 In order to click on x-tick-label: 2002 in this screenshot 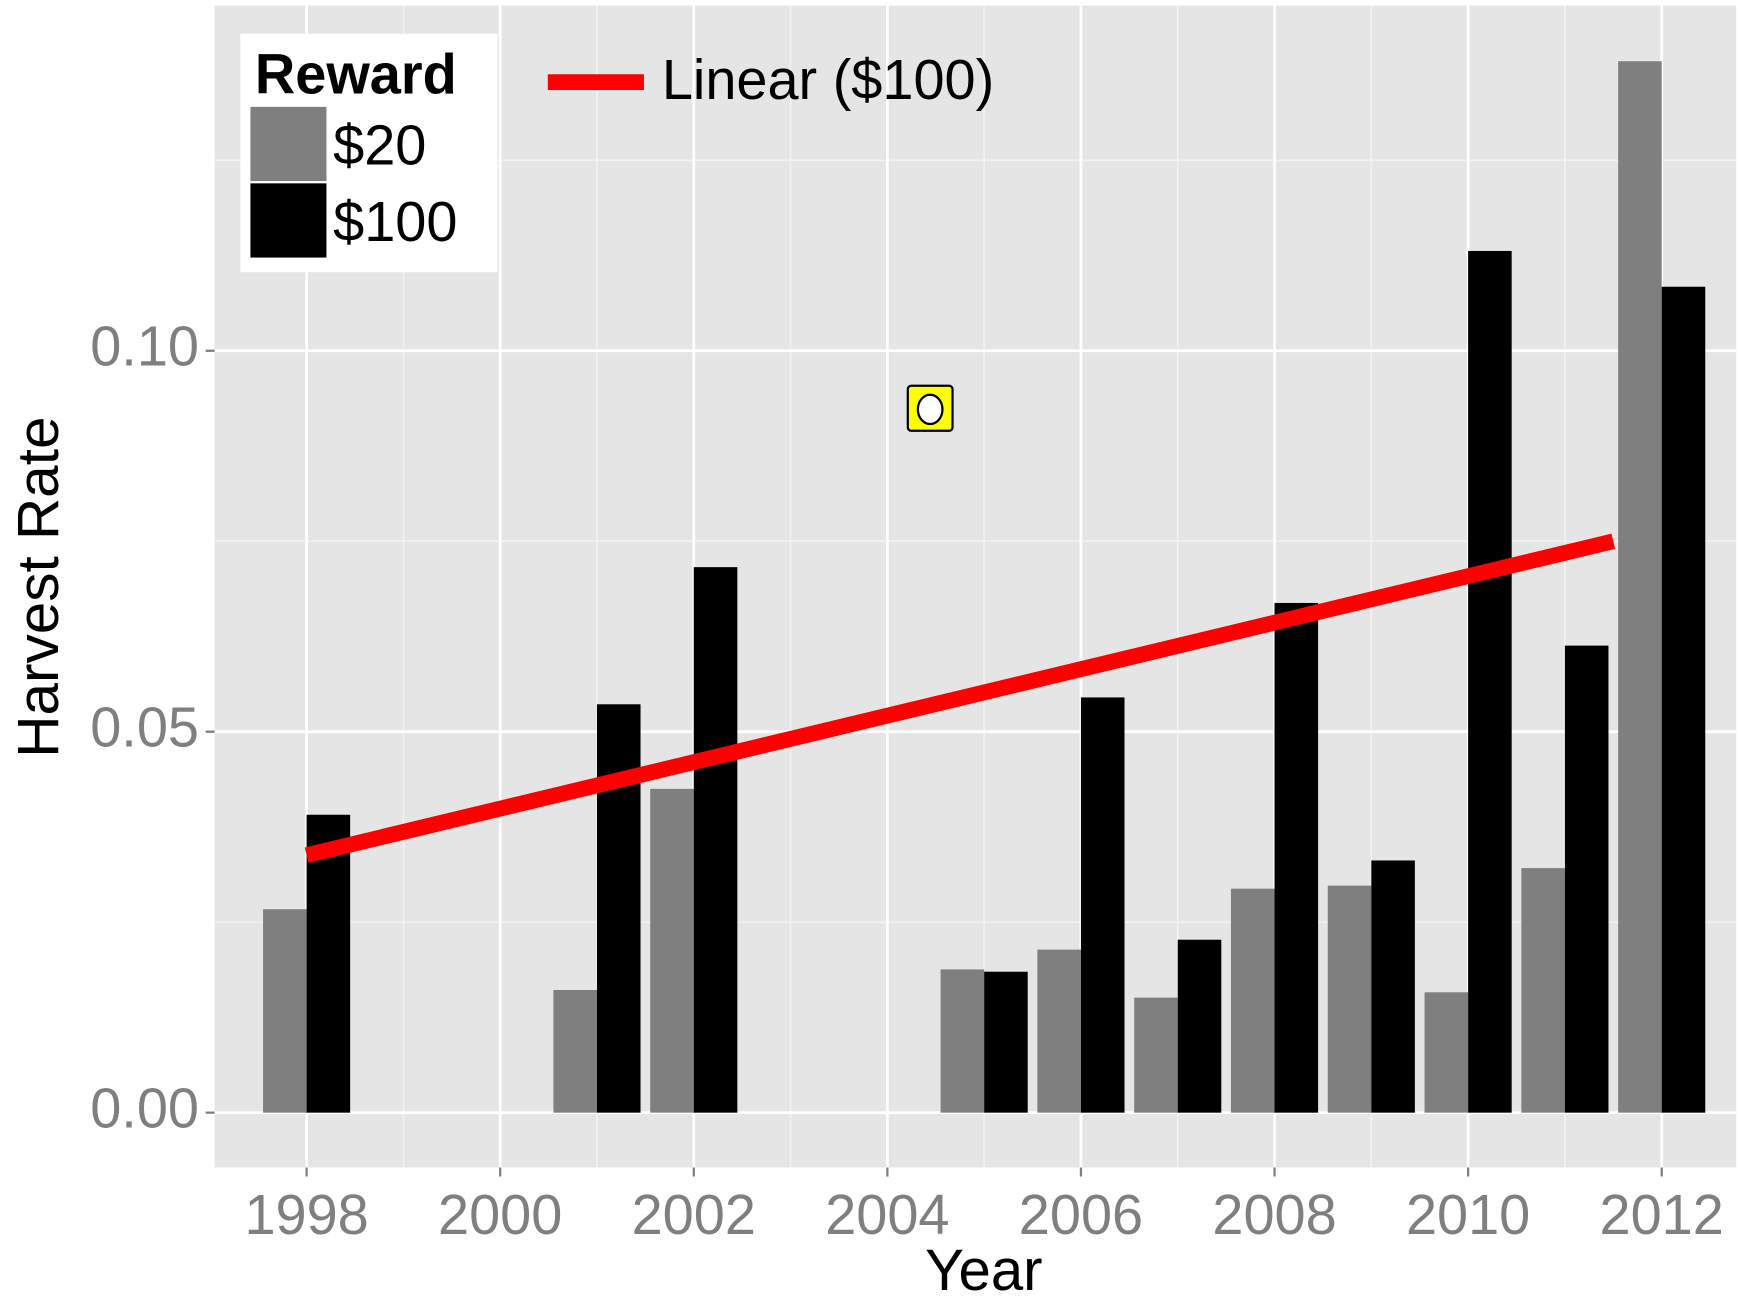, I will do `click(694, 1214)`.